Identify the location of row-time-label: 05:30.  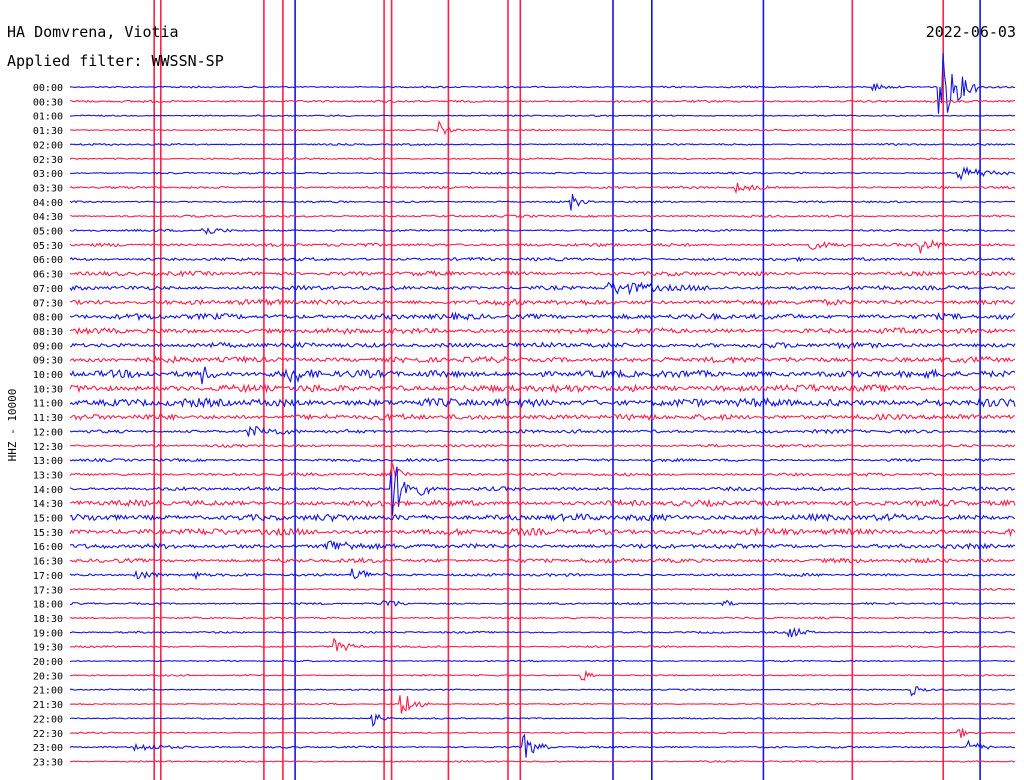
(48, 246).